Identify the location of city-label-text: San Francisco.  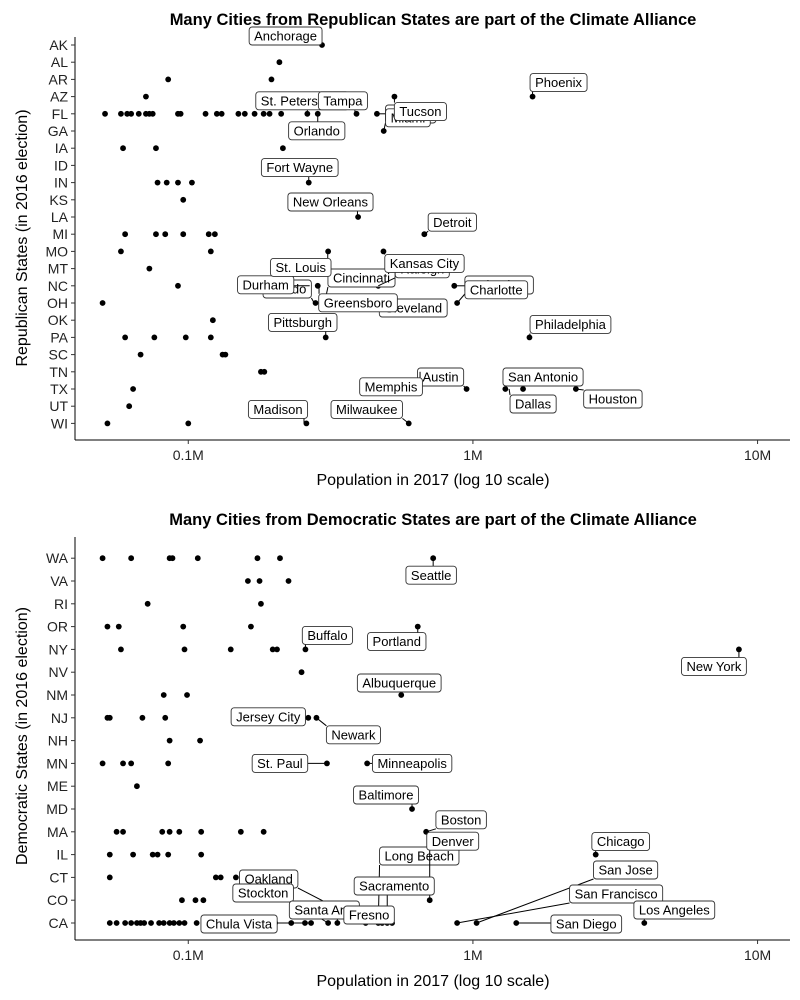
(616, 894).